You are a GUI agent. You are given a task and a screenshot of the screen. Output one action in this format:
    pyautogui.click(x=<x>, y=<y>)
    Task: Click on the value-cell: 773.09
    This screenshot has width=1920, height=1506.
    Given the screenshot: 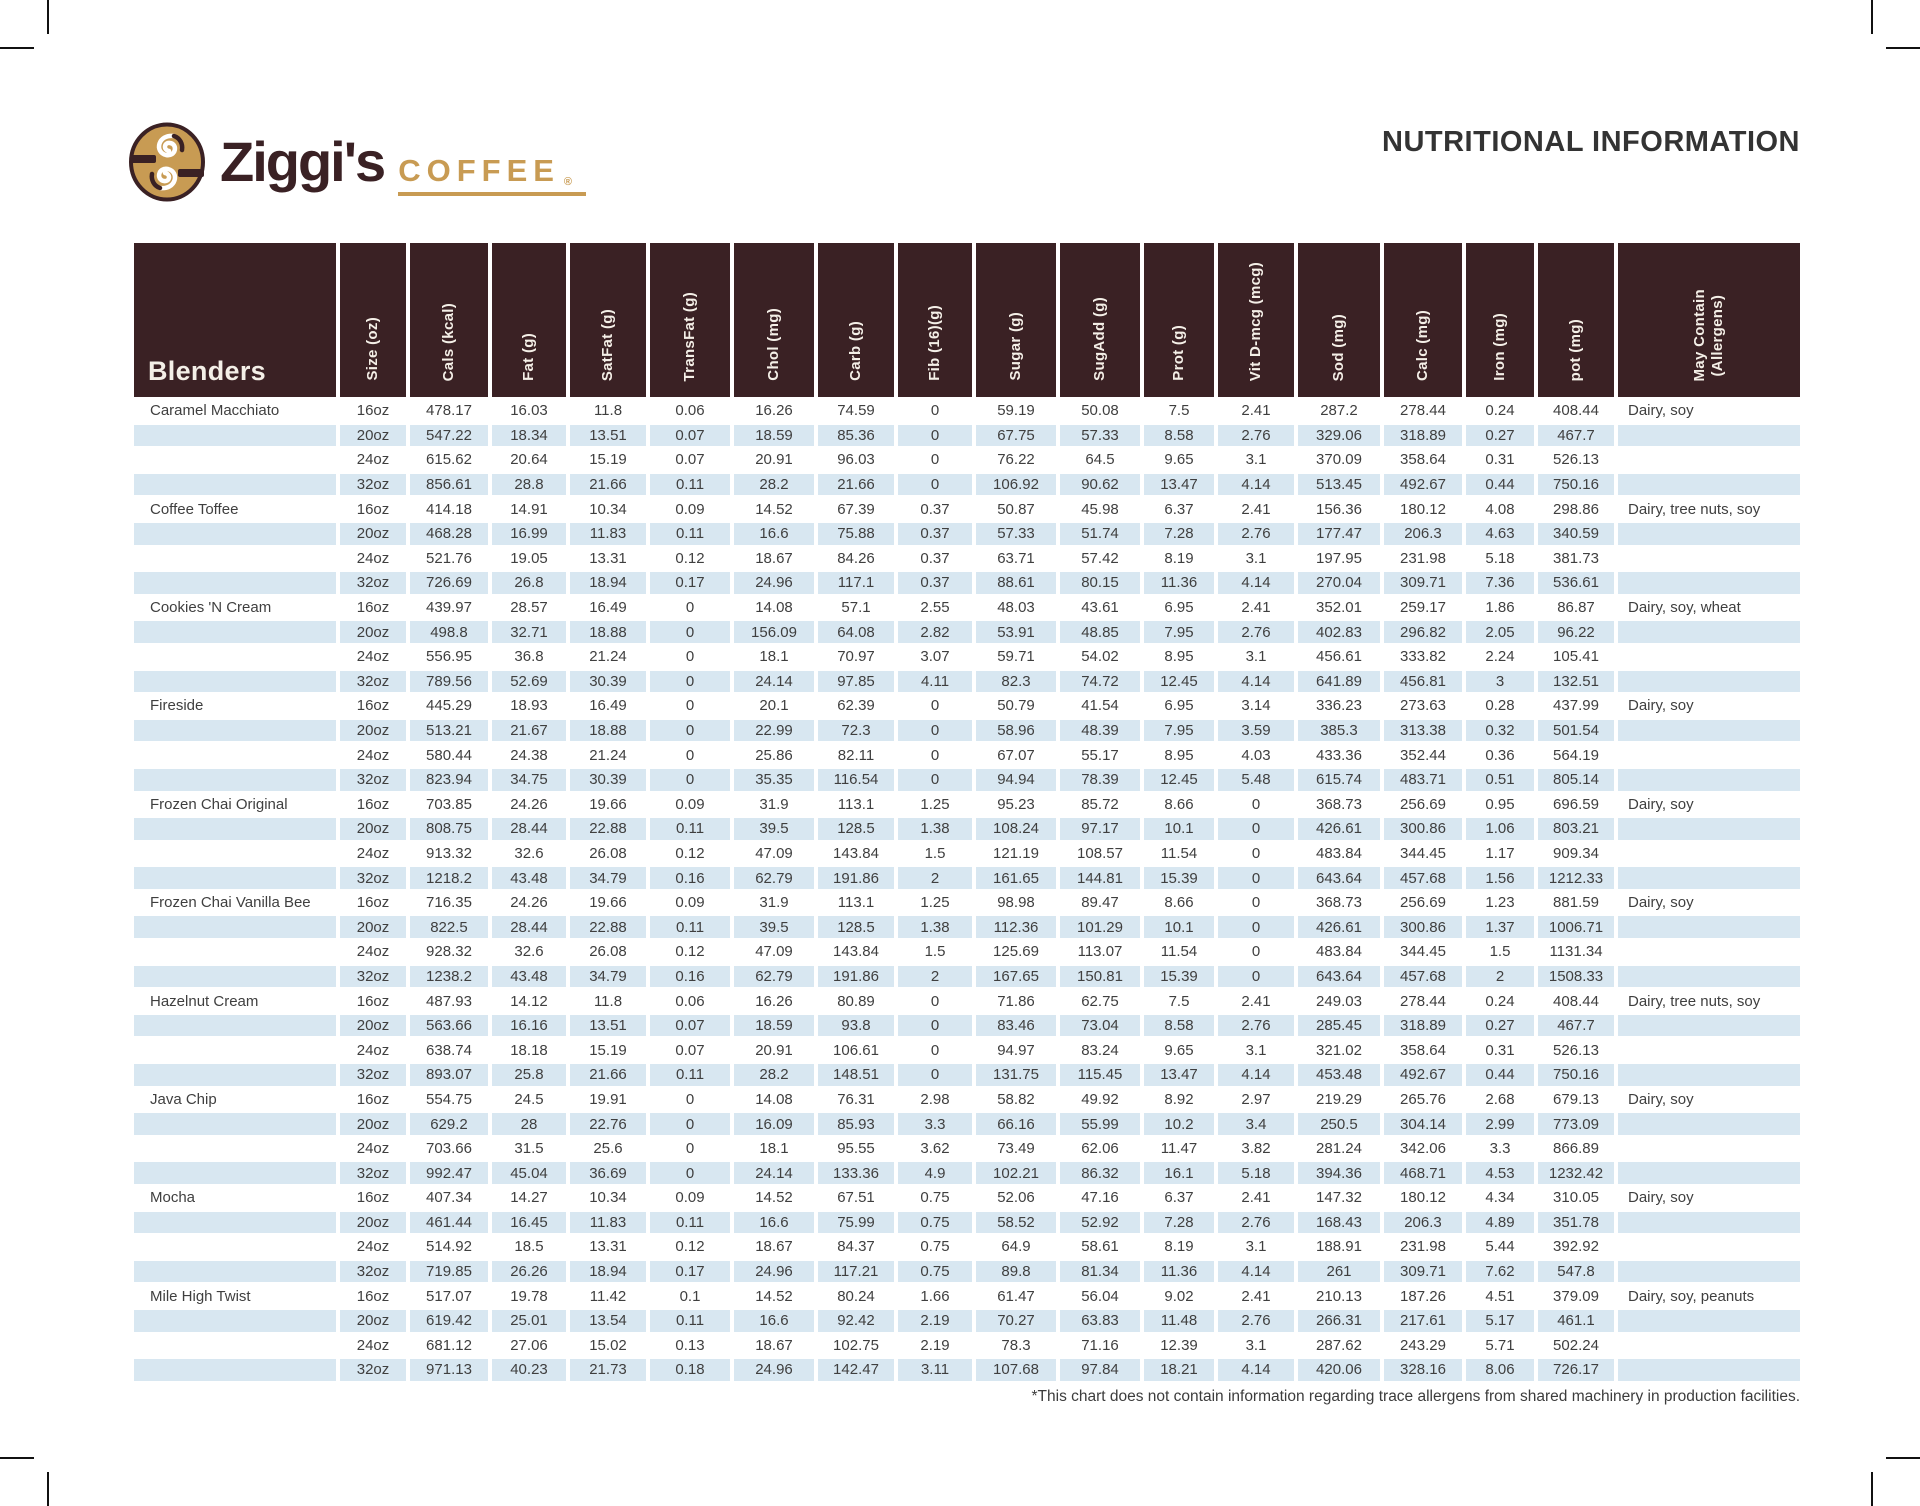 What is the action you would take?
    pyautogui.click(x=1576, y=1124)
    